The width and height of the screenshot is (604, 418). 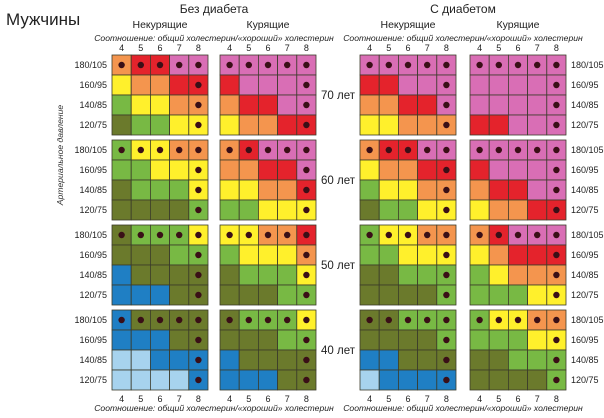 I want to click on panel-label-nonsmoker-no-diabetes: Некурящие, so click(x=159, y=25).